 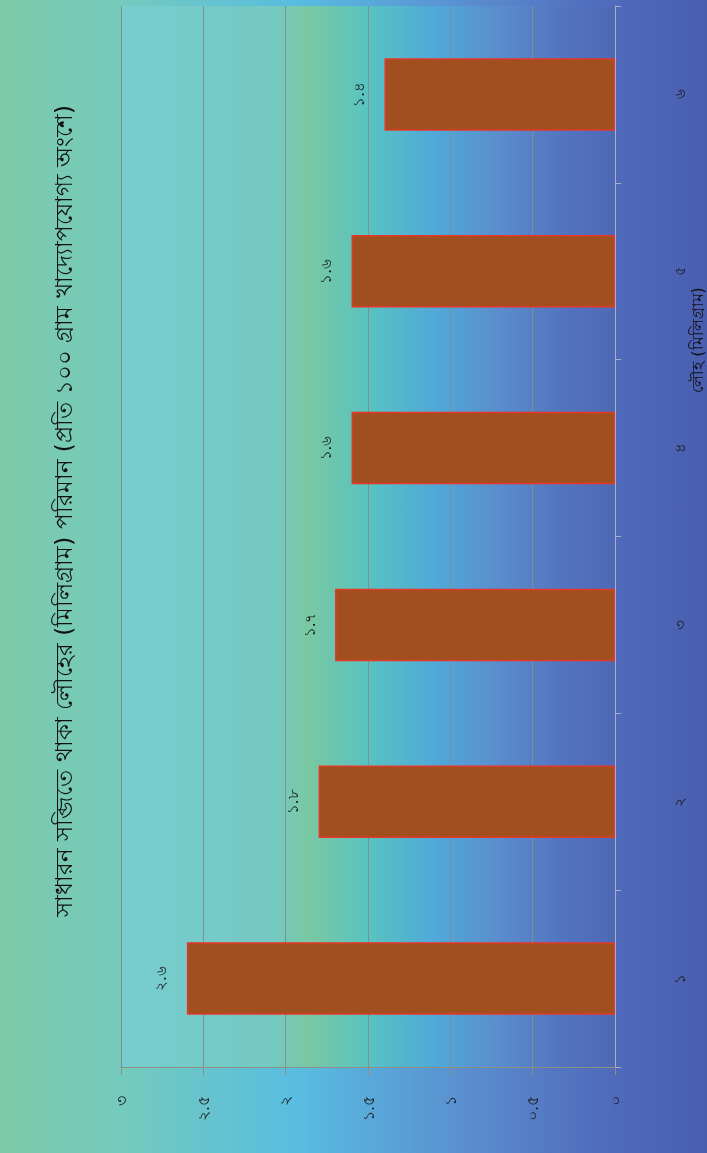 I want to click on y-tick-label: ৩, so click(x=679, y=624).